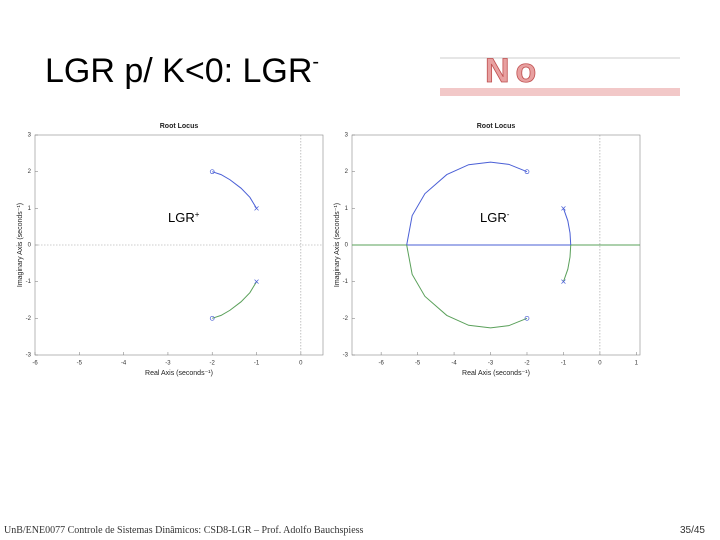 The image size is (720, 540). I want to click on slide-title: LGR p/ K<0: LGR-, so click(182, 70).